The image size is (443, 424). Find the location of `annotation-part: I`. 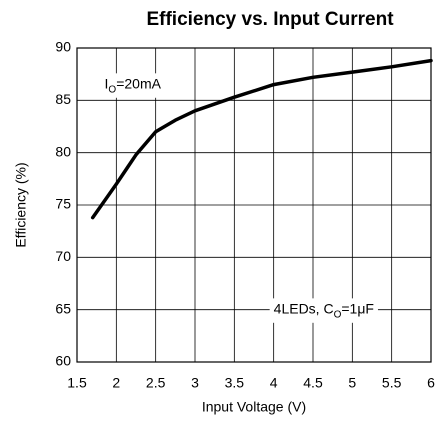

annotation-part: I is located at coordinates (107, 83).